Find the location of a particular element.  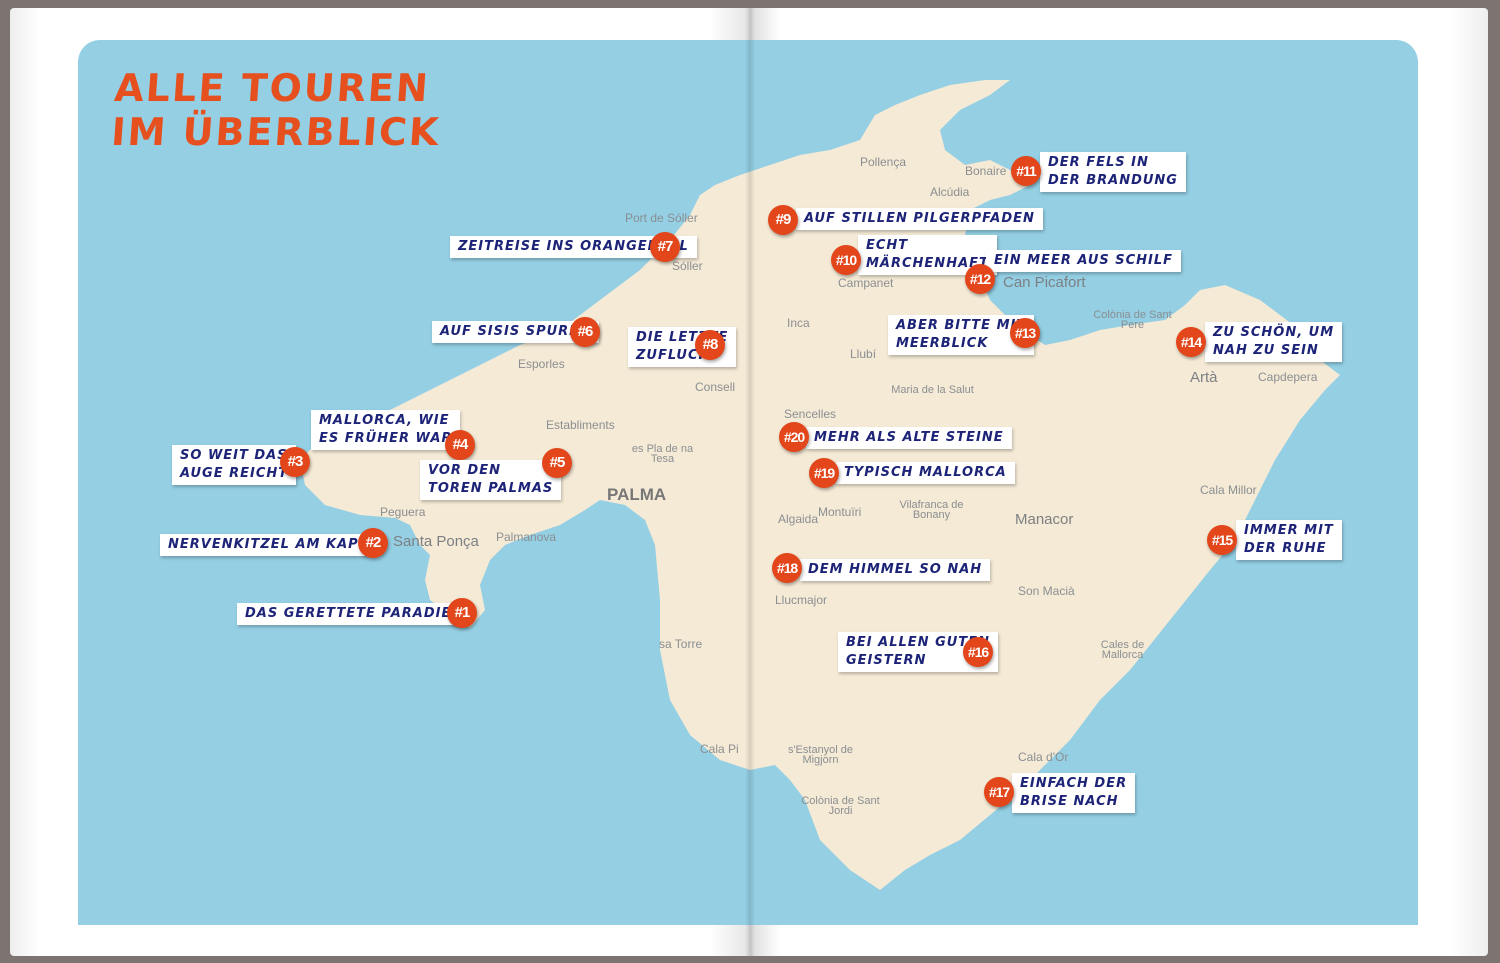

tour-label-line: Einfach der is located at coordinates (1074, 783).